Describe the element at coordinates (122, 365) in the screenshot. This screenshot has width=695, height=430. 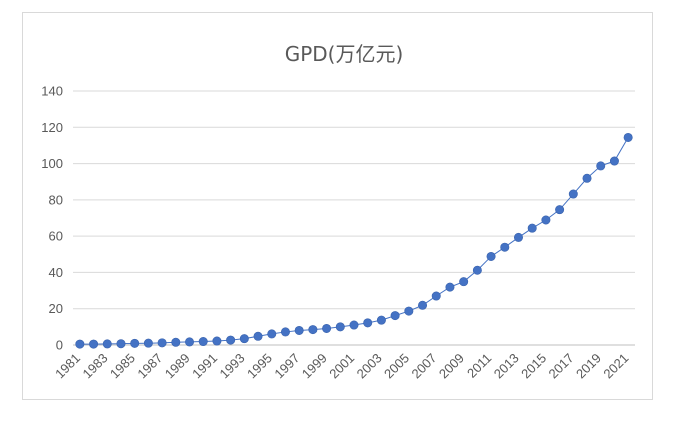
I see `x-tick-label: 1985` at that location.